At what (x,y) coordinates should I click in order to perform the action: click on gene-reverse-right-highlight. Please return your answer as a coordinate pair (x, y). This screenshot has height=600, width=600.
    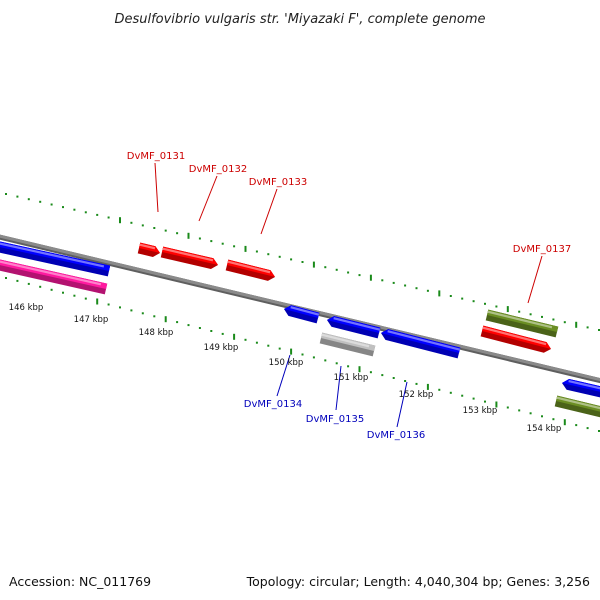
    Looking at the image, I should click on (584, 385).